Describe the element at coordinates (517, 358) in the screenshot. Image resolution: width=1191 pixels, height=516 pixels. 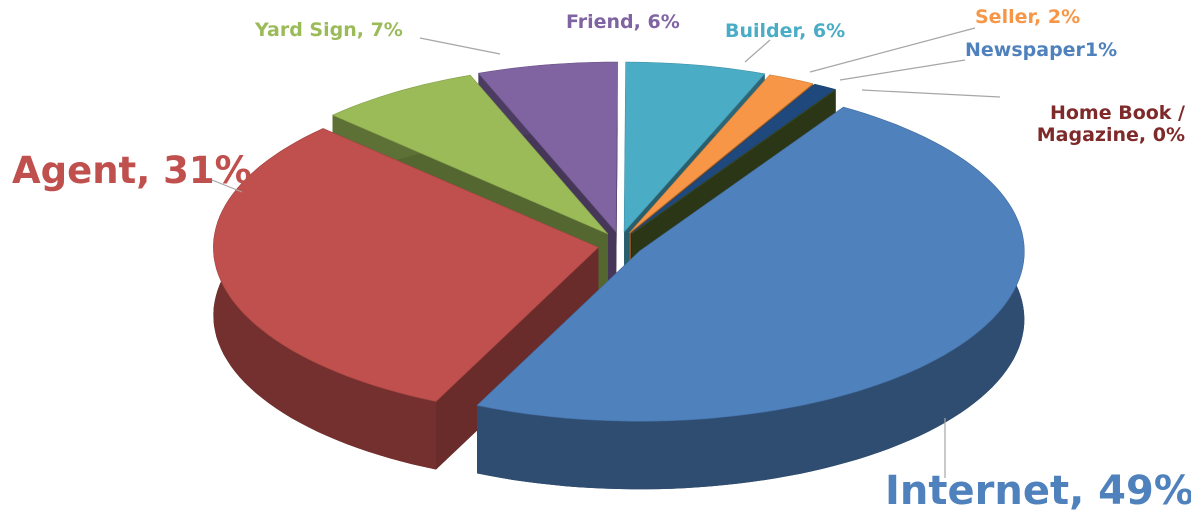
I see `slice-radial-wall` at that location.